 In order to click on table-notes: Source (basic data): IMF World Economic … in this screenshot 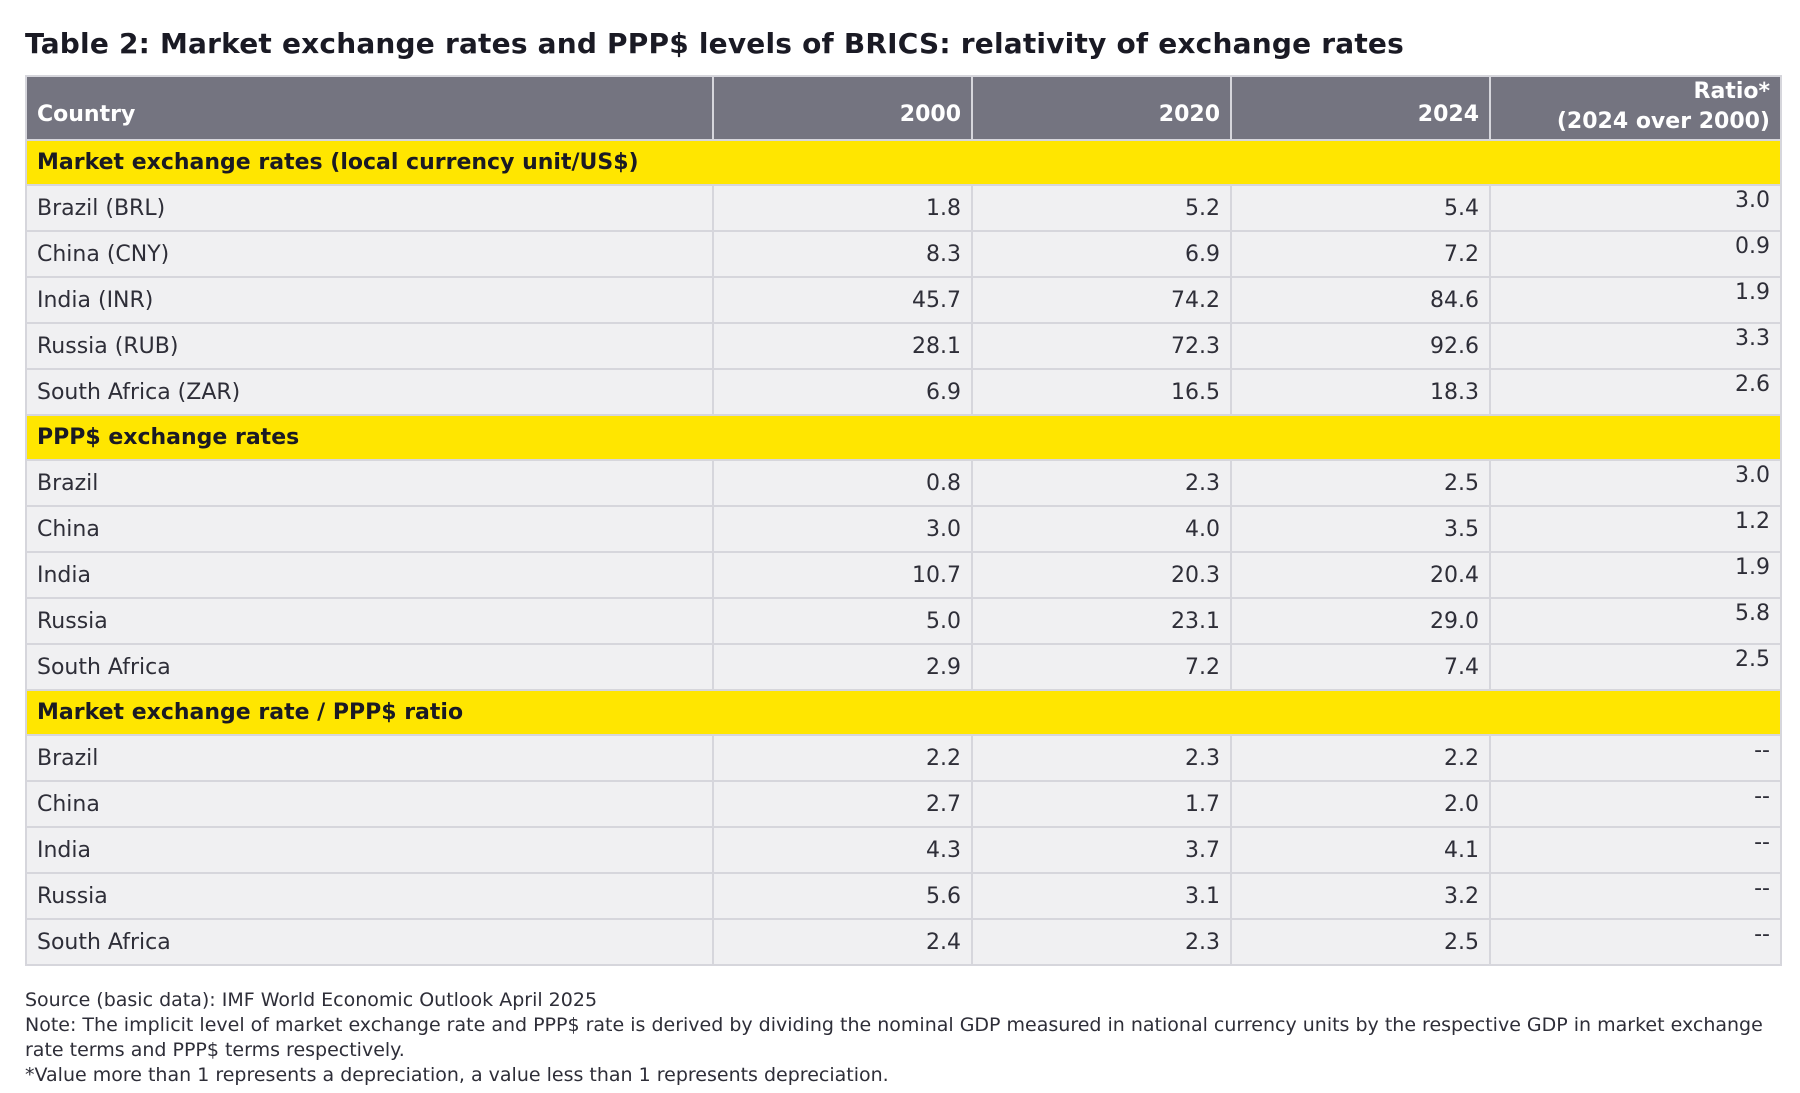, I will do `click(902, 1038)`.